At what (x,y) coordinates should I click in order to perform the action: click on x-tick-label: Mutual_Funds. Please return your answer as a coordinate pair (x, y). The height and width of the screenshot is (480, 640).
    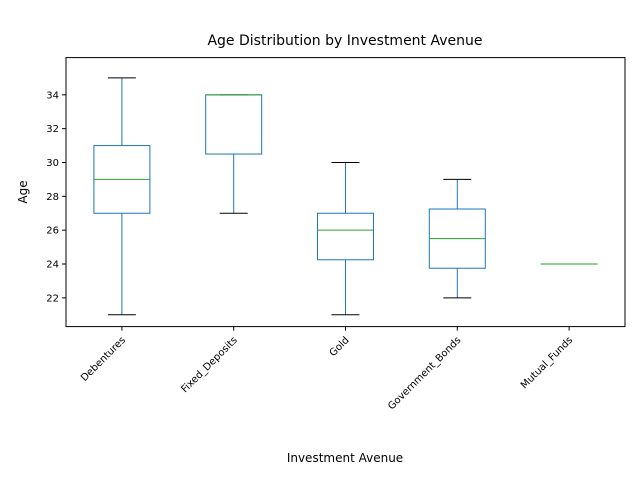
    Looking at the image, I should click on (547, 363).